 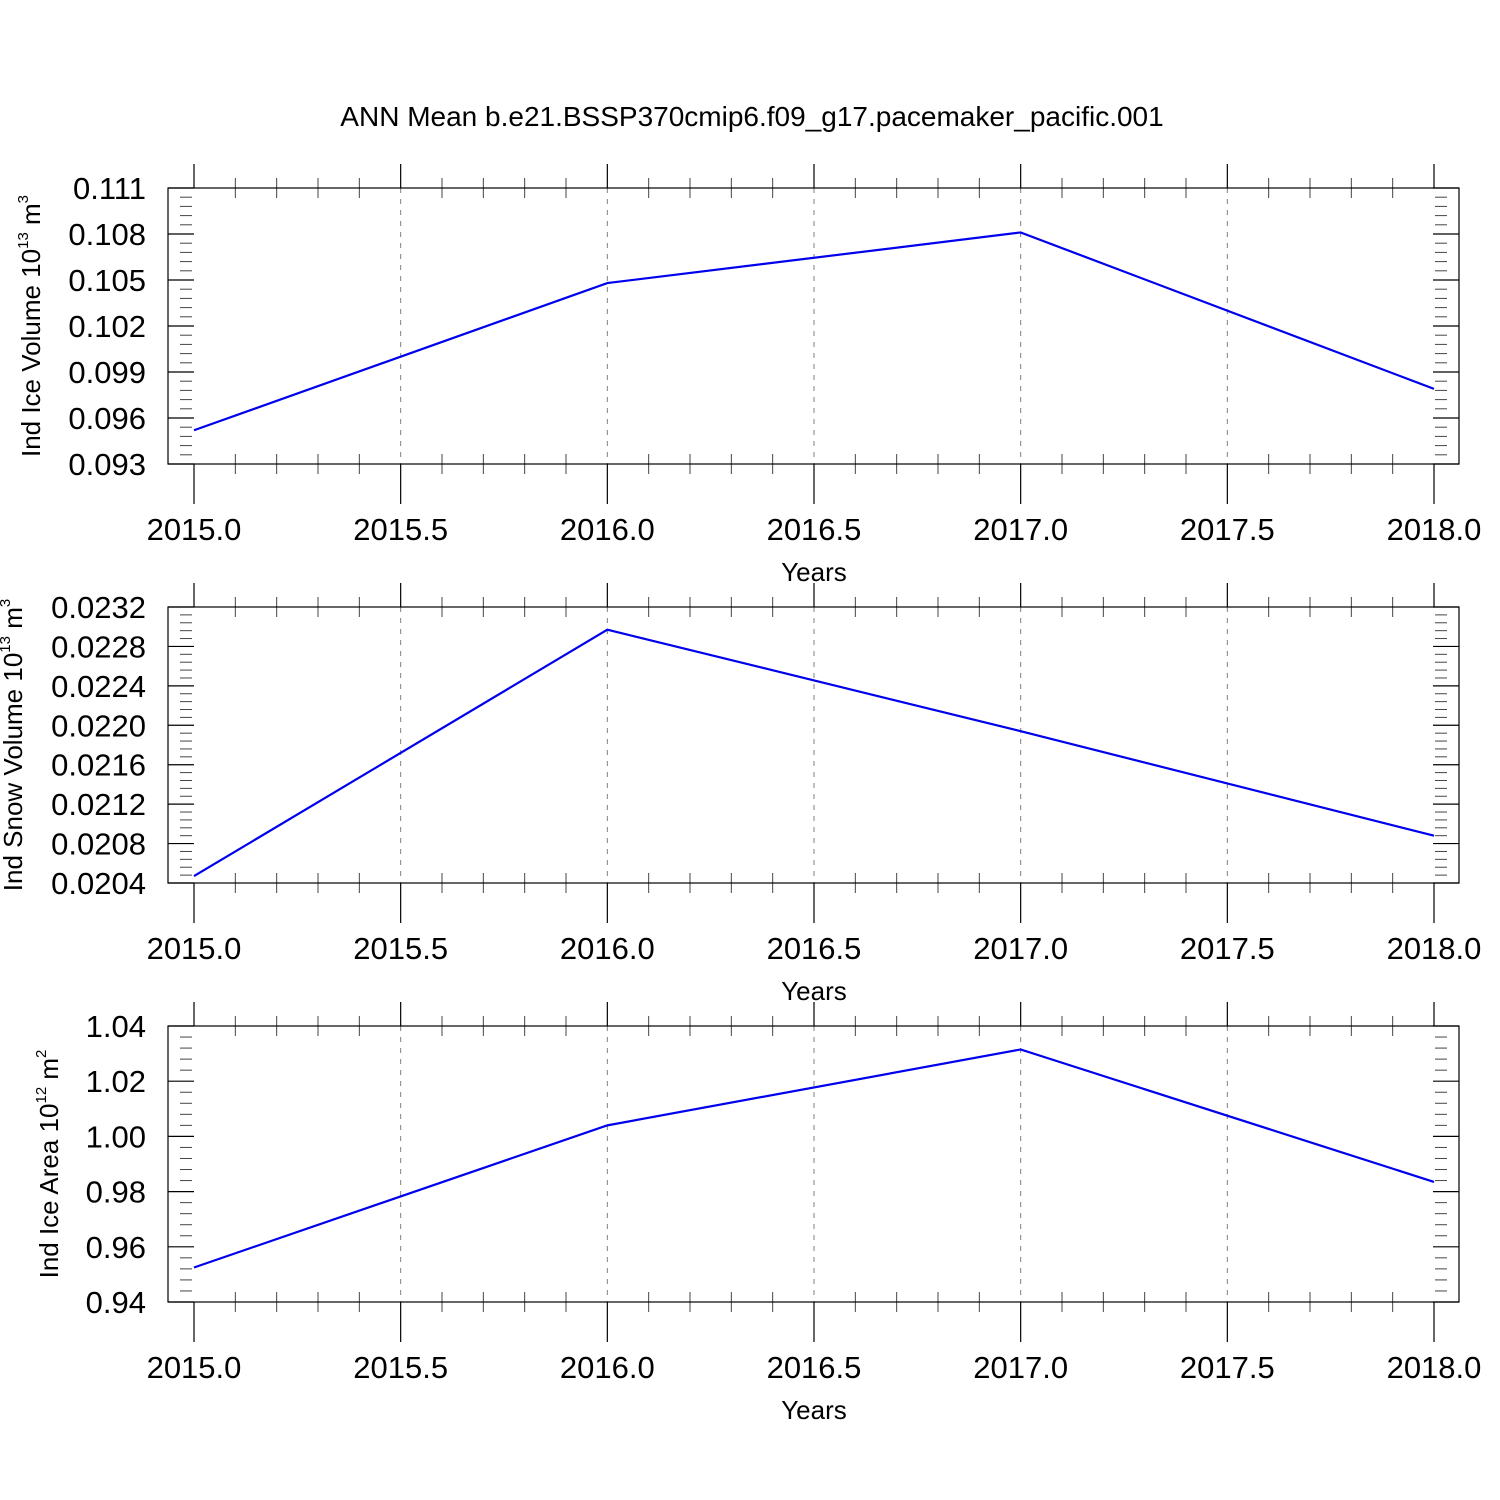 I want to click on panel-2-x-tick-label: 2016.0, so click(x=607, y=948).